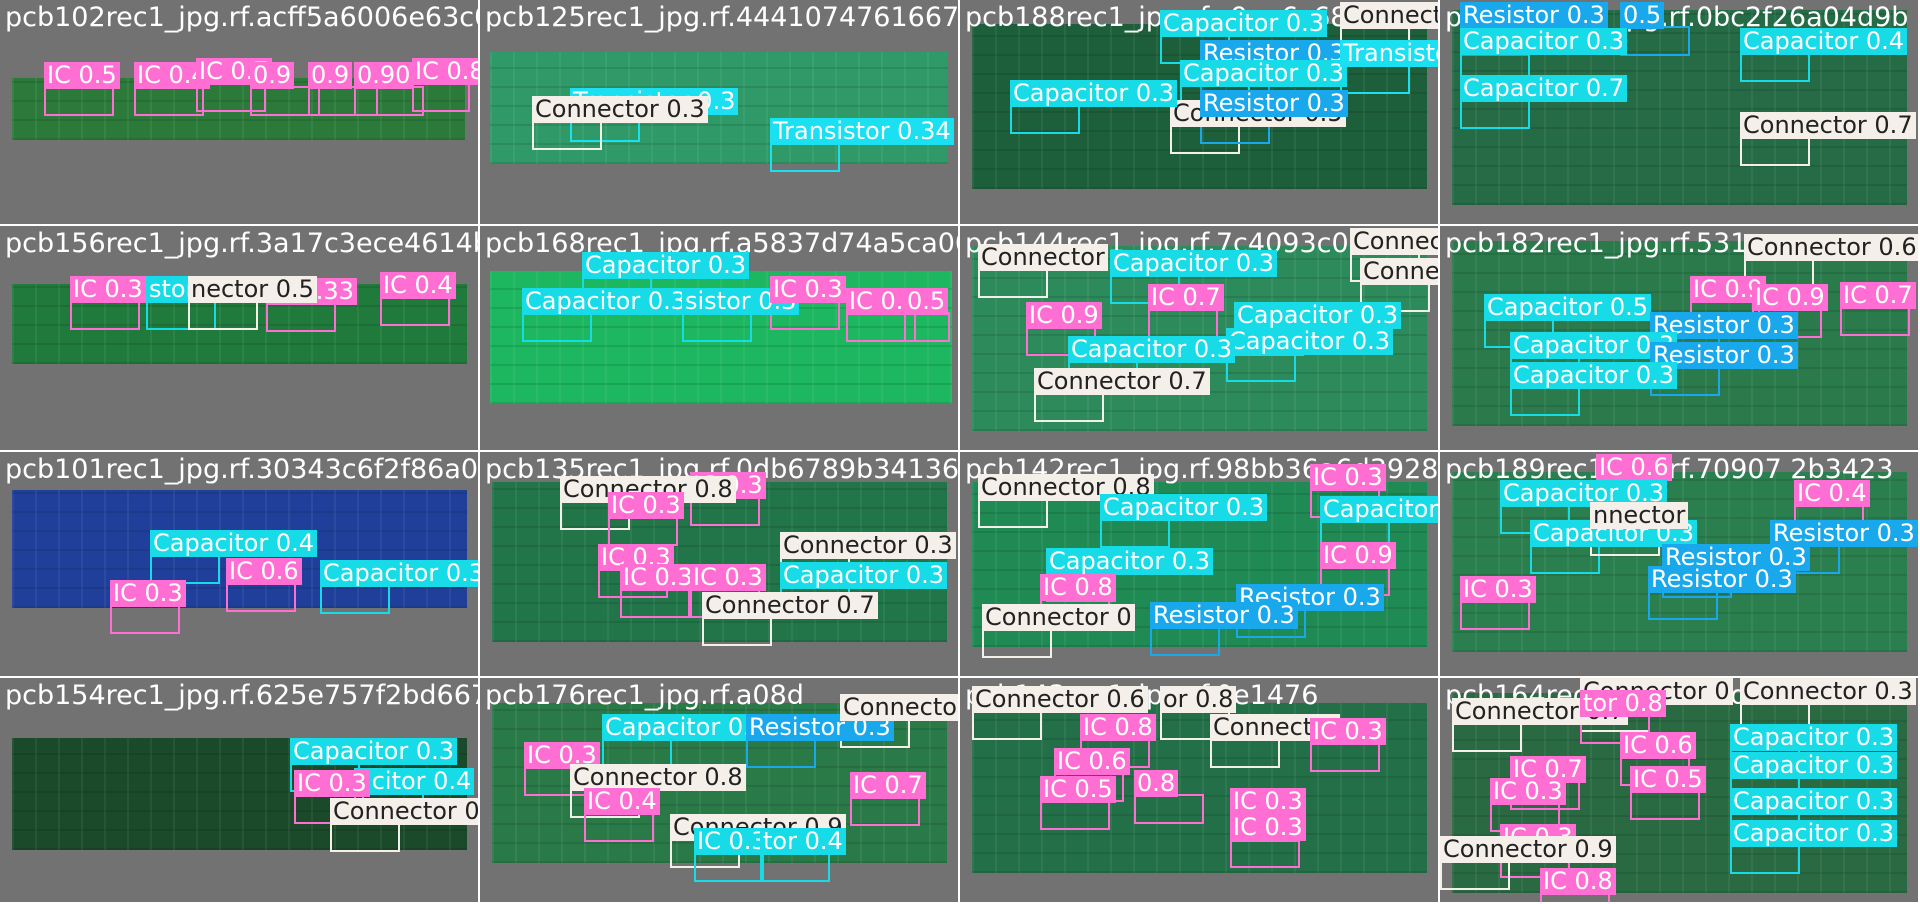 The image size is (1920, 904). I want to click on detection-label: Connector 0.3 0.9, so click(1394, 241).